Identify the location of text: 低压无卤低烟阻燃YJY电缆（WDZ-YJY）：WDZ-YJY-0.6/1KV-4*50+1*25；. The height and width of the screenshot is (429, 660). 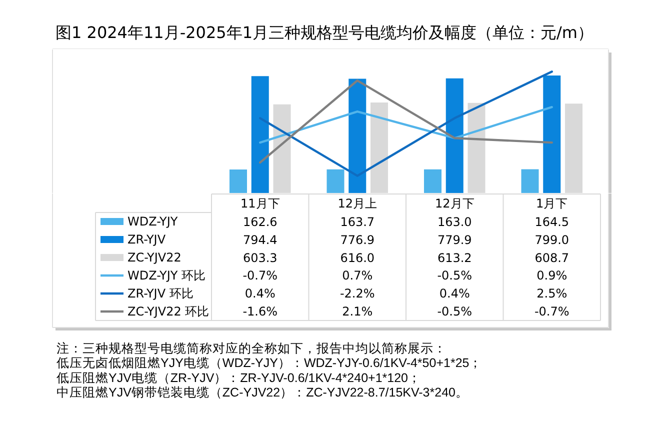
(269, 363).